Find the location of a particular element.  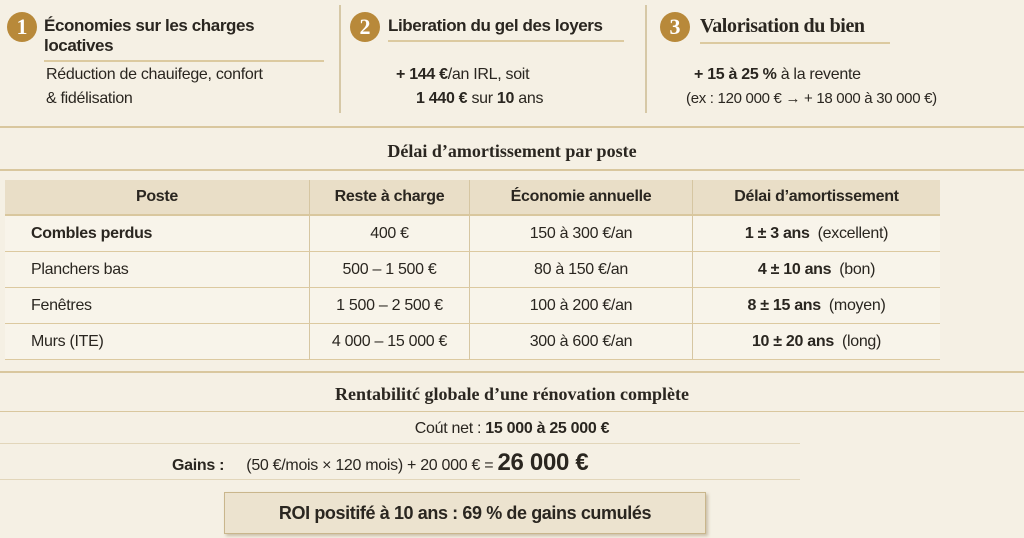

panel-3-example: (ex : 120 000 € → + 18 000 à 30 000 €) is located at coordinates (811, 98).